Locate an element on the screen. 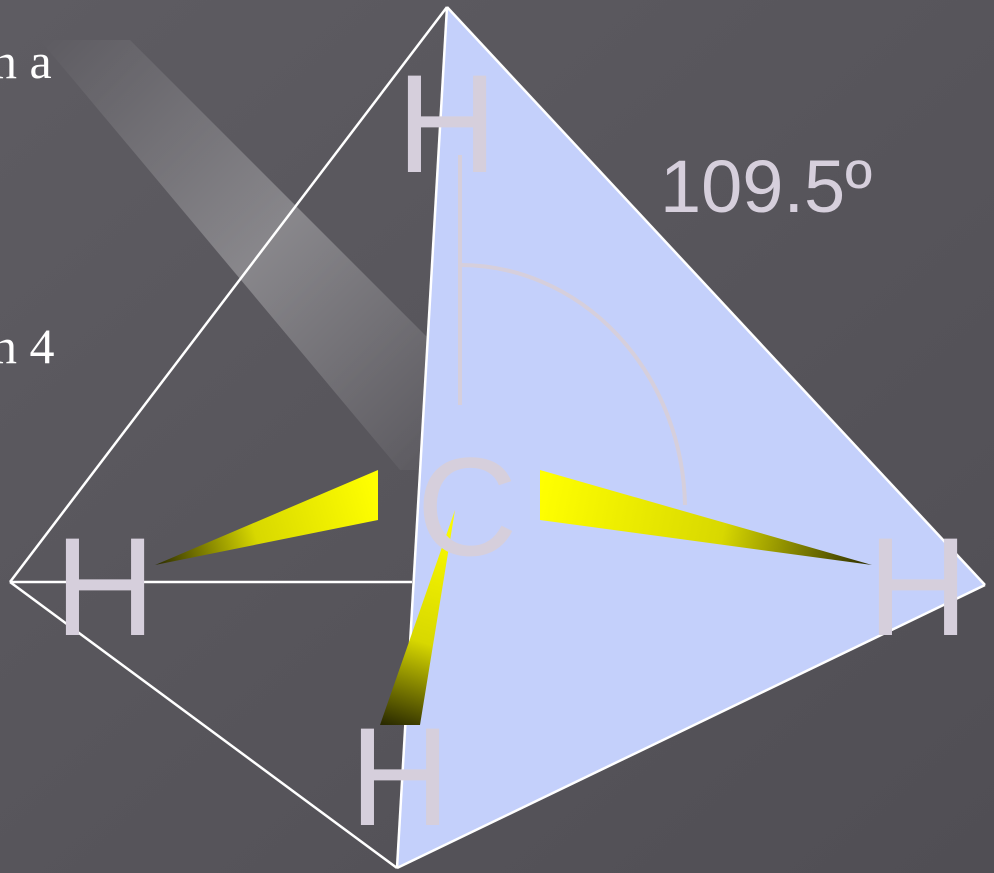 This screenshot has height=873, width=994. bond-angle-label: 109.5º is located at coordinates (766, 186).